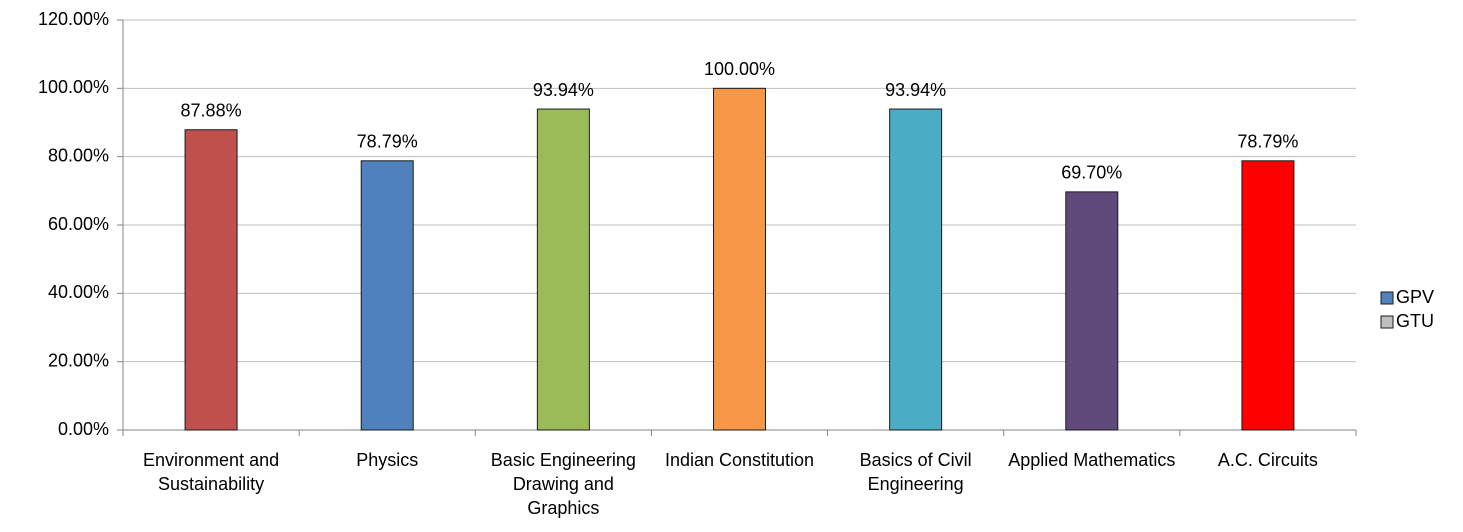 The width and height of the screenshot is (1463, 532). Describe the element at coordinates (1092, 460) in the screenshot. I see `x-tick-label: Applied Mathematics` at that location.